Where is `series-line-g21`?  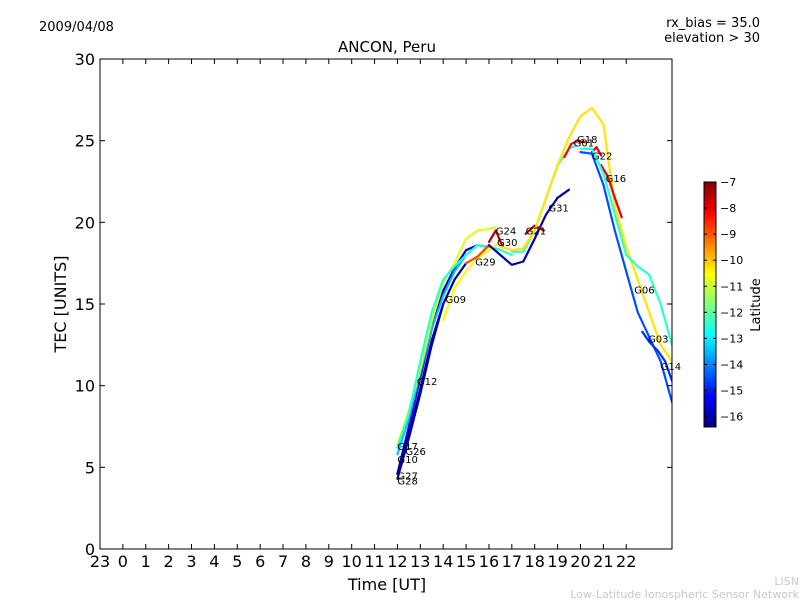
series-line-g21 is located at coordinates (535, 229).